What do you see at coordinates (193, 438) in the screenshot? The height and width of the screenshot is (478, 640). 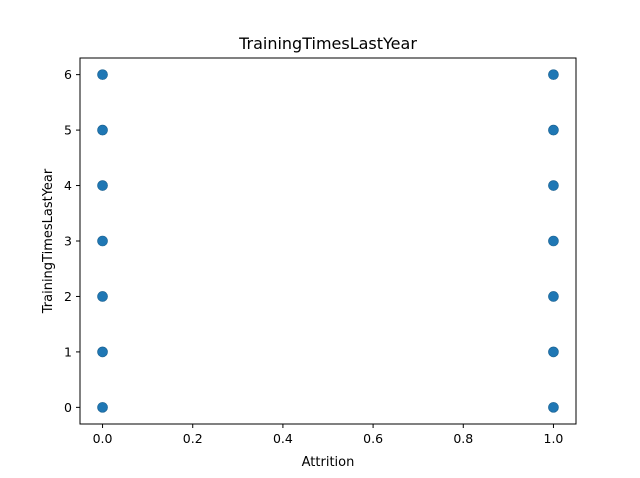 I see `x-tick-label: 0.2` at bounding box center [193, 438].